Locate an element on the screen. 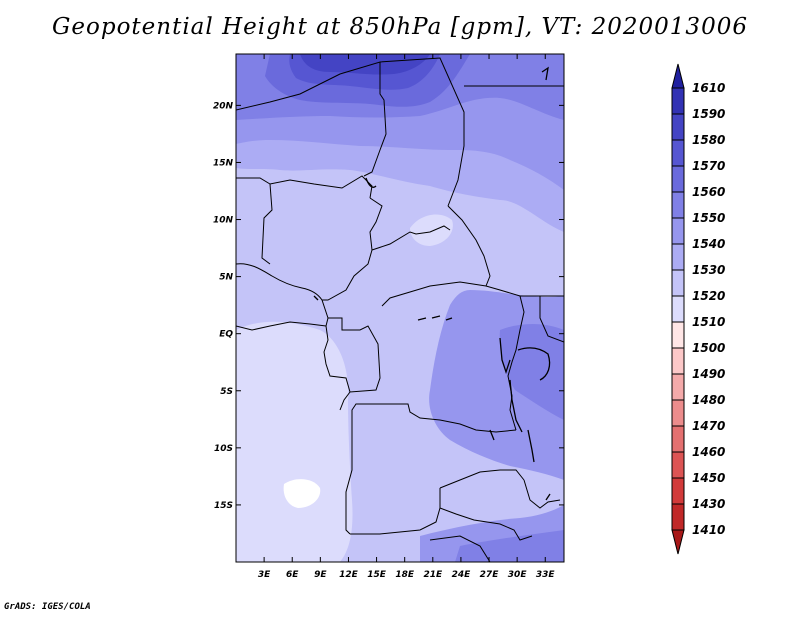 The width and height of the screenshot is (800, 618). y-tick-label: 15N is located at coordinates (223, 163).